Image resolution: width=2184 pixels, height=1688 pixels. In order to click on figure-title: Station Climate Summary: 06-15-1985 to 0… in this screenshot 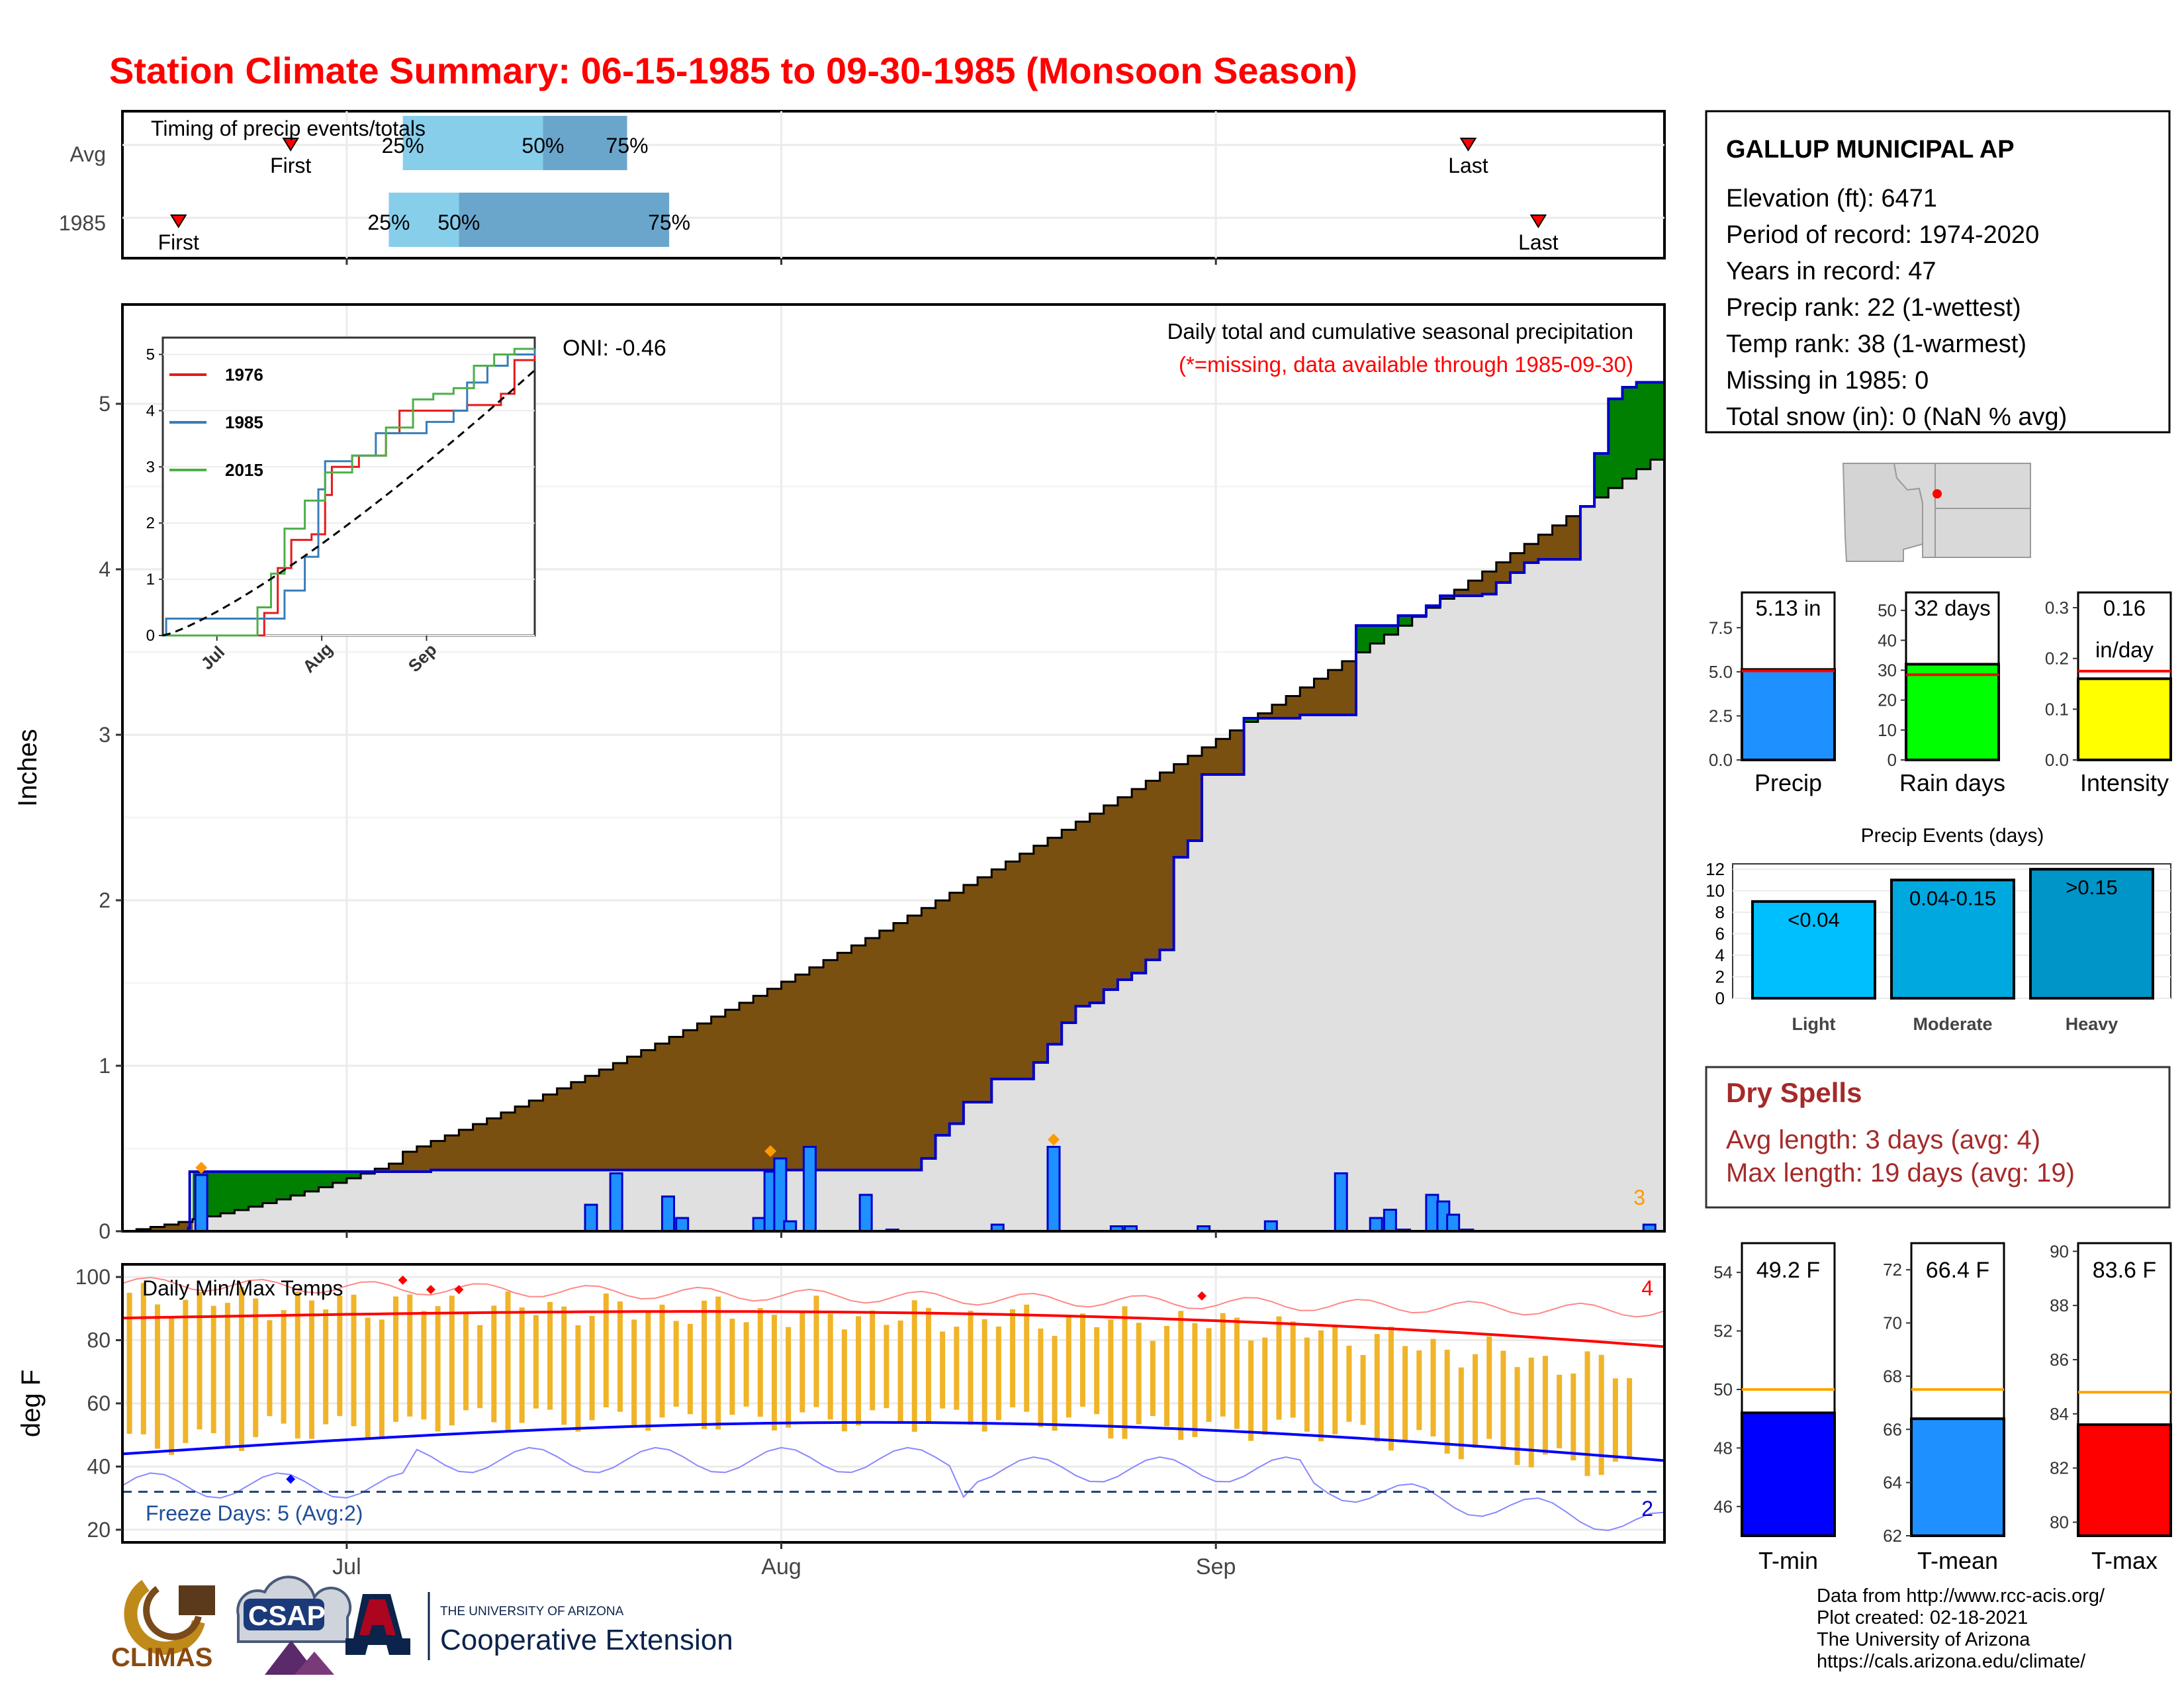, I will do `click(733, 70)`.